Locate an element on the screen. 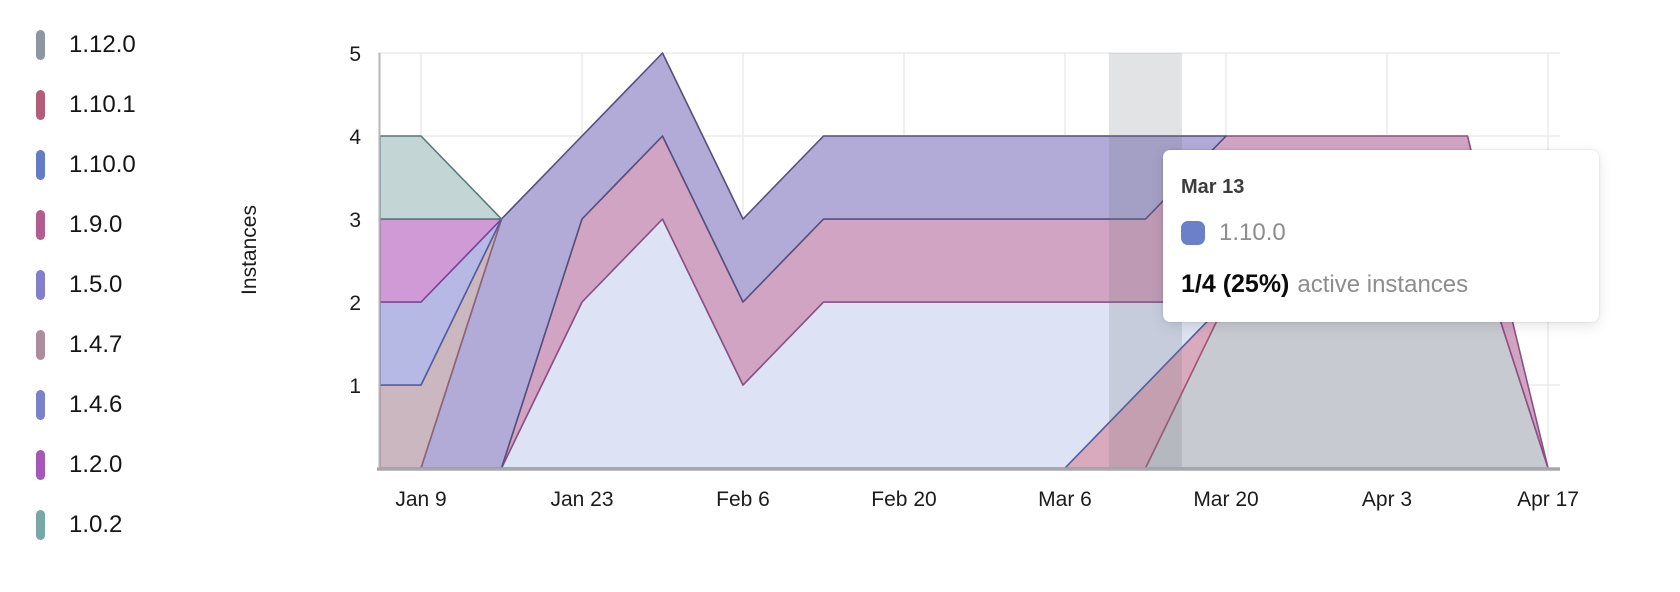 This screenshot has height=592, width=1680. tooltip-series-label: 1.10.0 is located at coordinates (1252, 232).